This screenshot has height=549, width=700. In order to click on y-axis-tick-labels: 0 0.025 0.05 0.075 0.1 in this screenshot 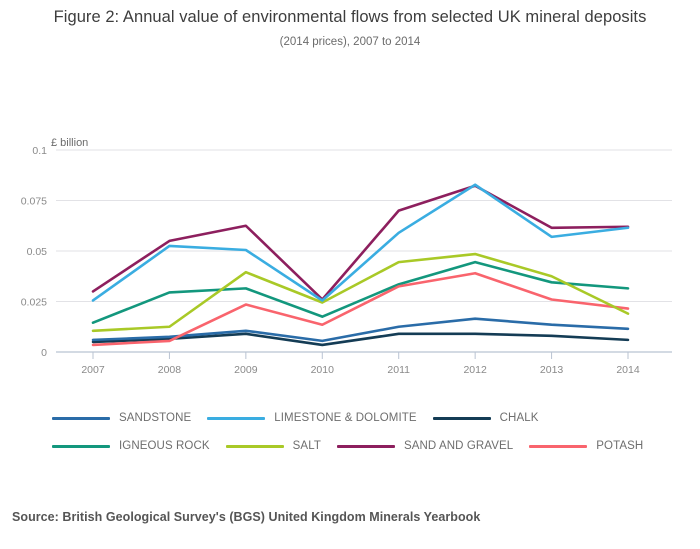, I will do `click(34, 252)`.